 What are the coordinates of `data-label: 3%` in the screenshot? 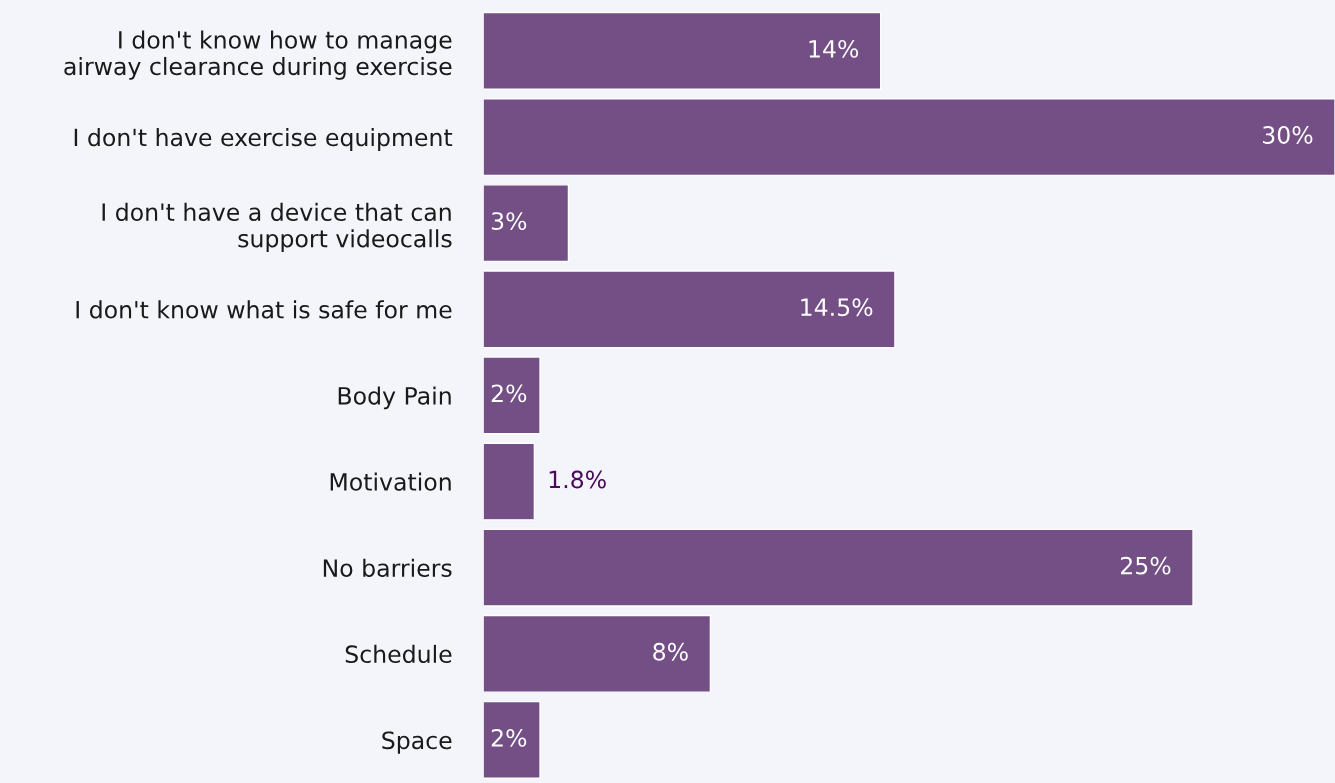 It's located at (509, 221).